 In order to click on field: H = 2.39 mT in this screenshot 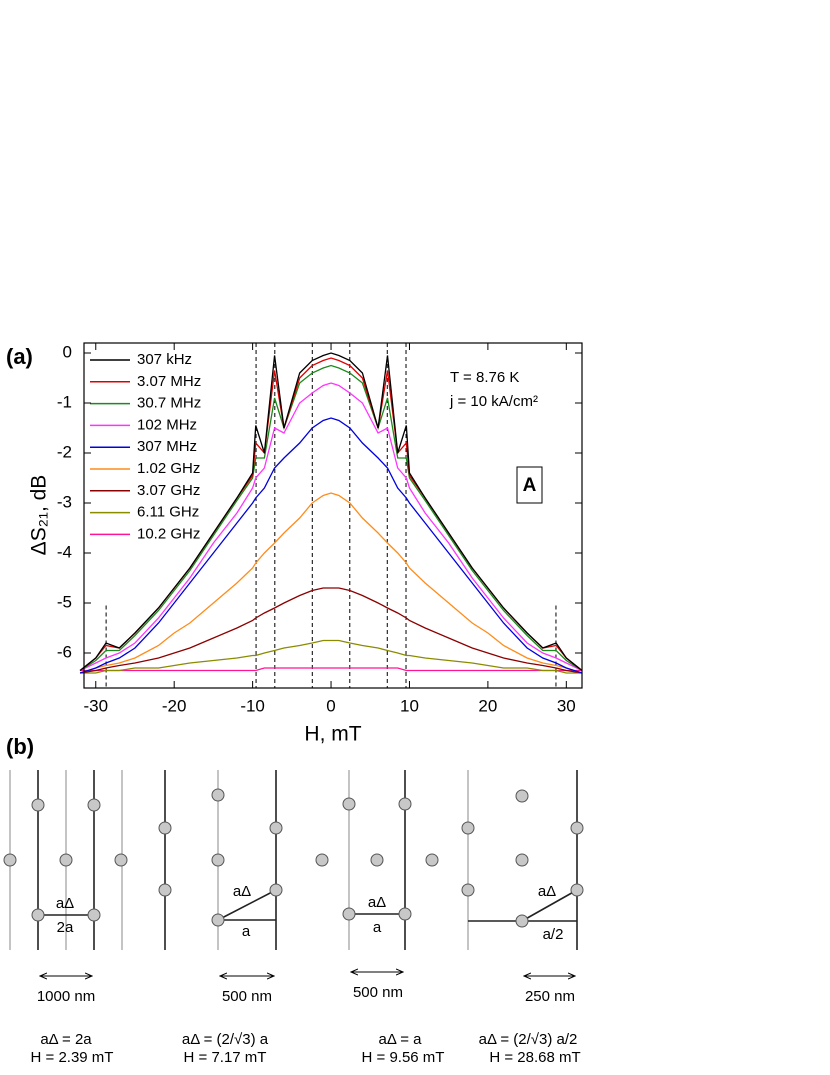, I will do `click(72, 1057)`.